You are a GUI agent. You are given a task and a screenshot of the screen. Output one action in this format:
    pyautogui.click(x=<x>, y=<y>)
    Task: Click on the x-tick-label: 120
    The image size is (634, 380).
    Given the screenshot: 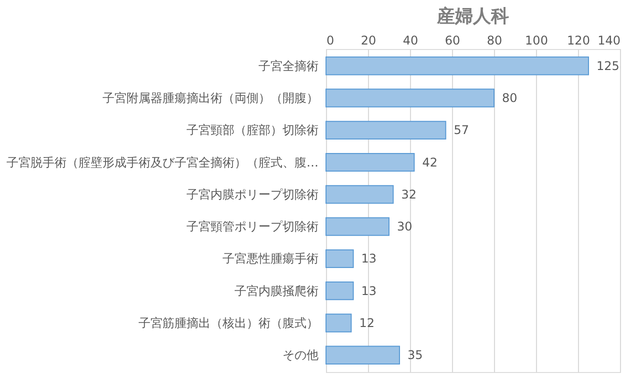 What is the action you would take?
    pyautogui.click(x=578, y=41)
    